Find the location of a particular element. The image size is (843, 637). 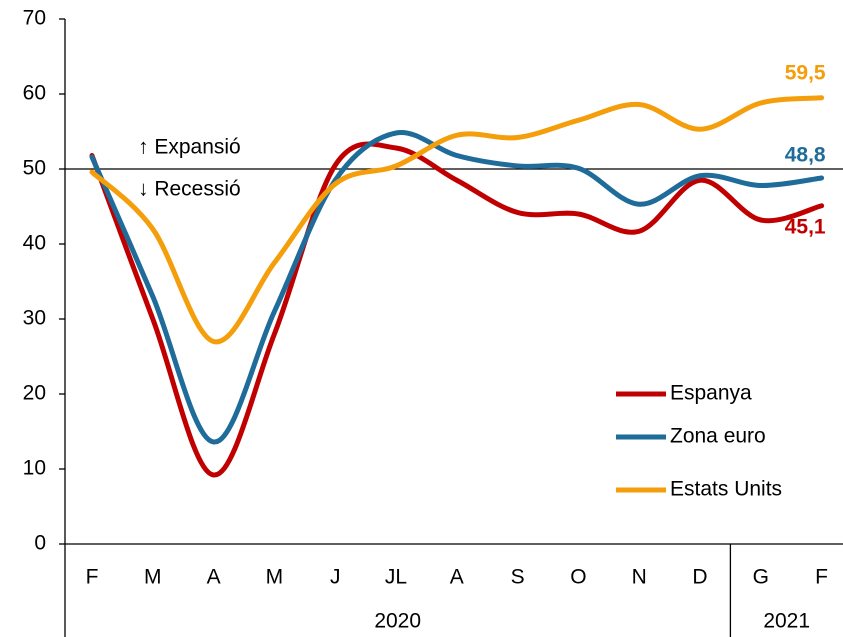

data-label: 48,8 is located at coordinates (805, 155).